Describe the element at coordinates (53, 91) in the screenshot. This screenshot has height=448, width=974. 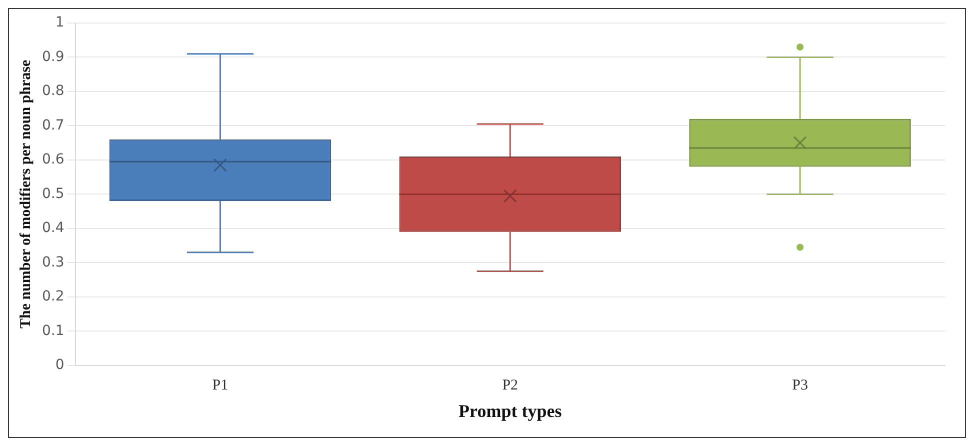
I see `y-tick-label: 0.8` at that location.